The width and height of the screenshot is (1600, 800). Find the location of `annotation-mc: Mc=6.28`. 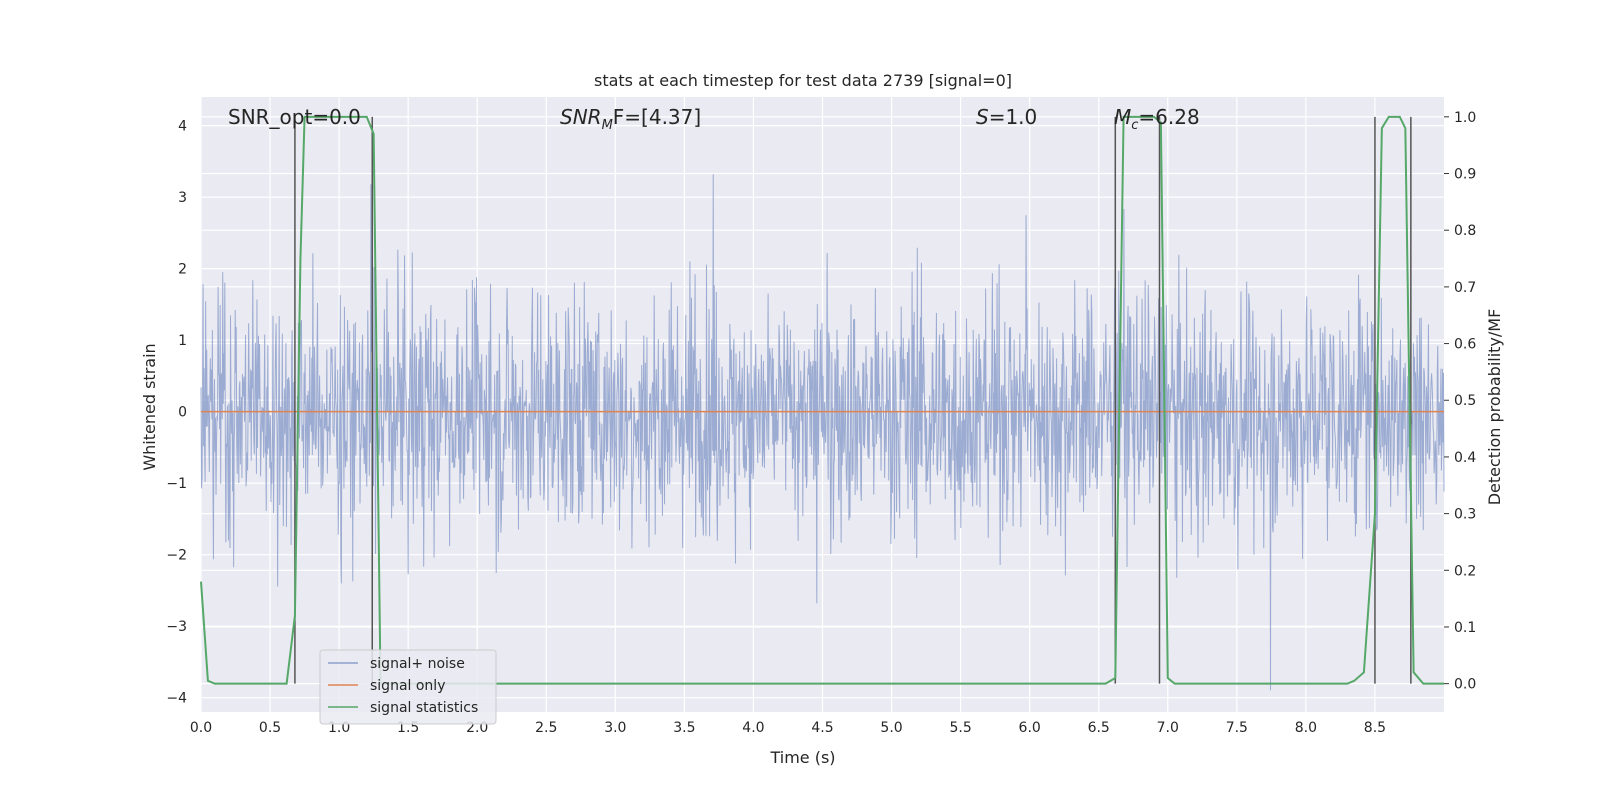

annotation-mc: Mc=6.28 is located at coordinates (1157, 119).